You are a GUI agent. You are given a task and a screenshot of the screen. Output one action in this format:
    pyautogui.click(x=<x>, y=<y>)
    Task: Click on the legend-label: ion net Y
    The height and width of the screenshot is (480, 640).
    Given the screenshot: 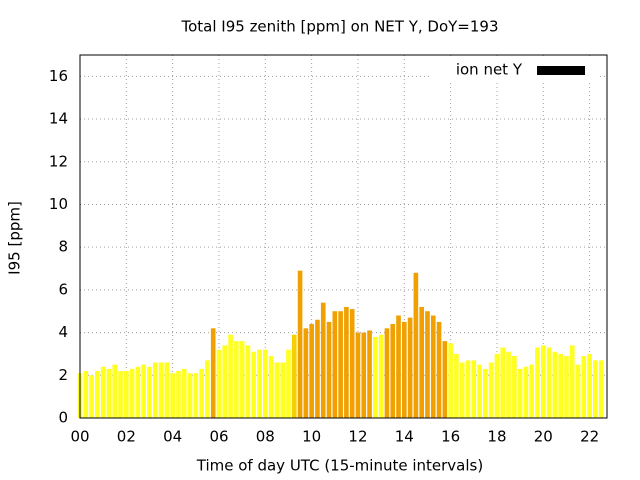 What is the action you would take?
    pyautogui.click(x=489, y=70)
    